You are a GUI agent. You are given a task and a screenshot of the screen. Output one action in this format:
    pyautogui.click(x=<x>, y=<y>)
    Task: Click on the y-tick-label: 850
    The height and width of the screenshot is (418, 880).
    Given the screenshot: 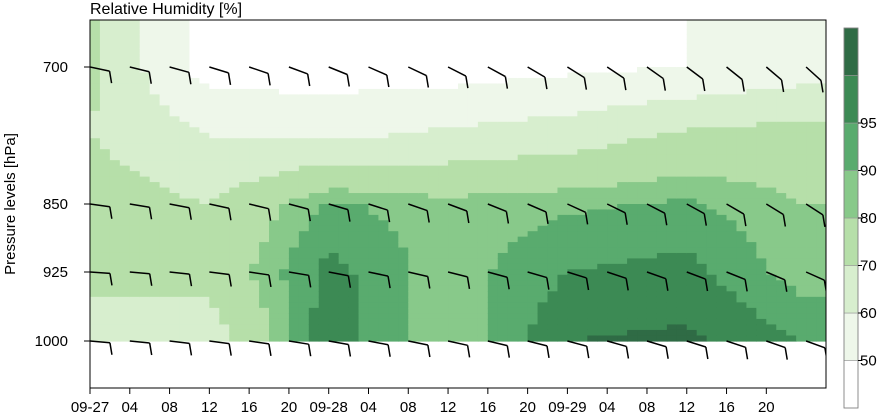 What is the action you would take?
    pyautogui.click(x=55, y=204)
    